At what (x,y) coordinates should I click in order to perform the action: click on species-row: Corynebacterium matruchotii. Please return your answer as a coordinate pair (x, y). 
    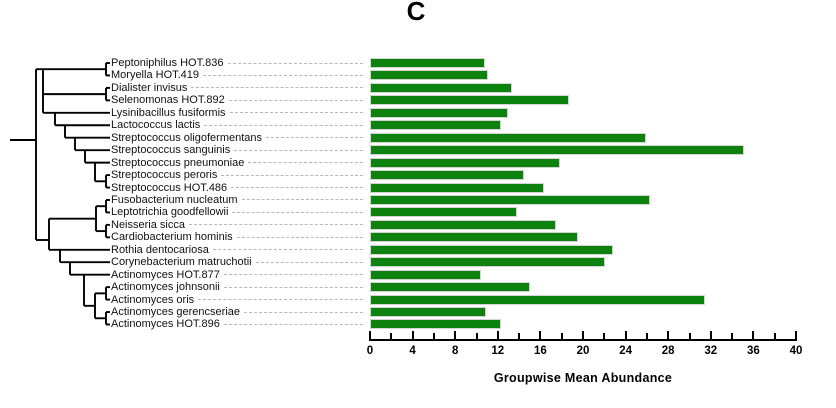
    Looking at the image, I should click on (238, 262).